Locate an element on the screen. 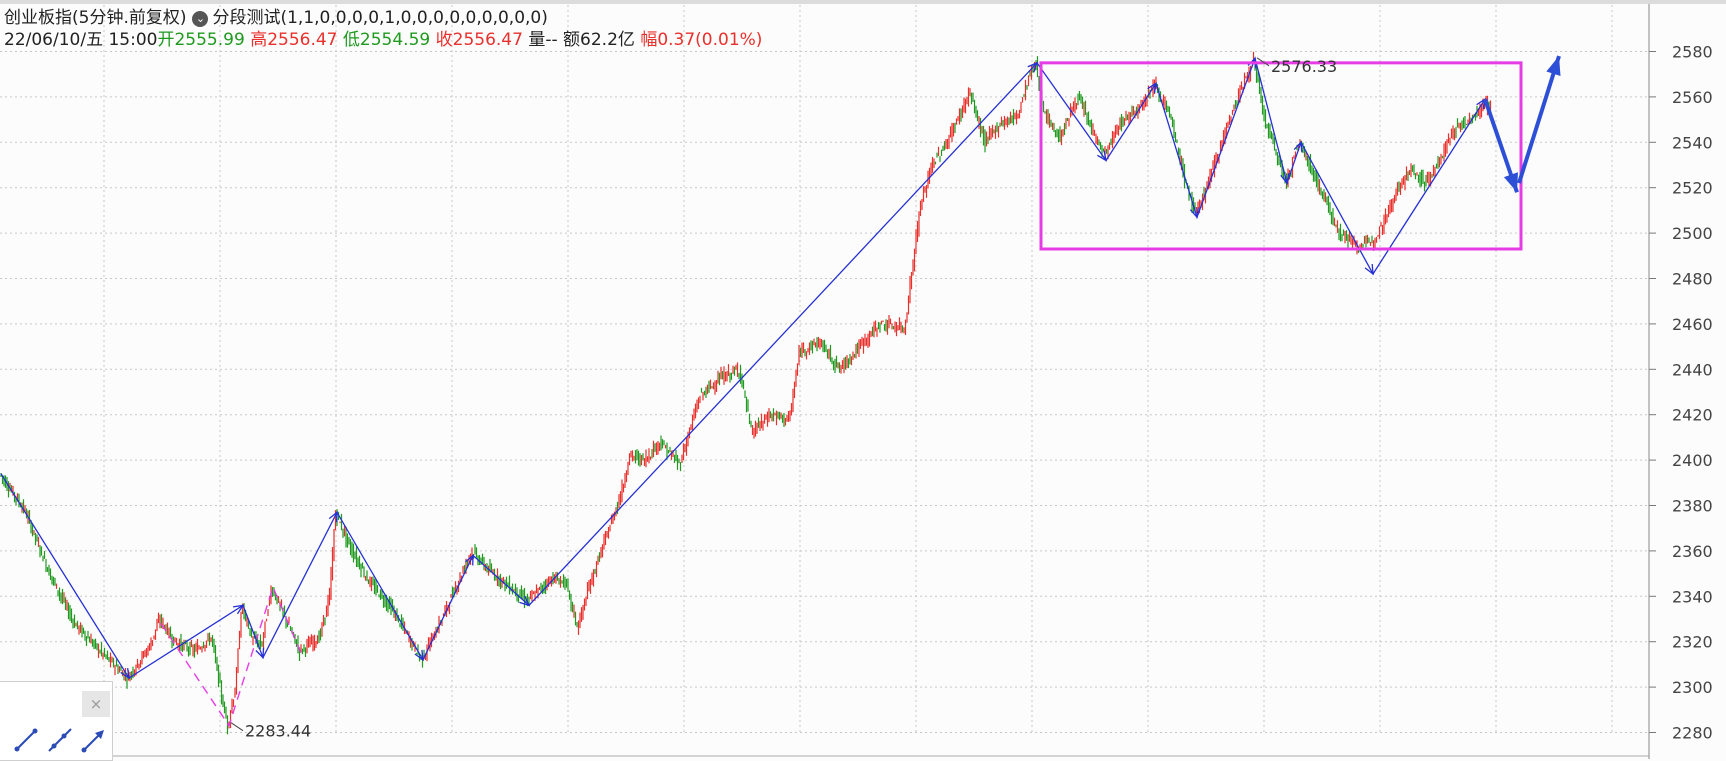 This screenshot has height=761, width=1726. consolidation-box is located at coordinates (1281, 156).